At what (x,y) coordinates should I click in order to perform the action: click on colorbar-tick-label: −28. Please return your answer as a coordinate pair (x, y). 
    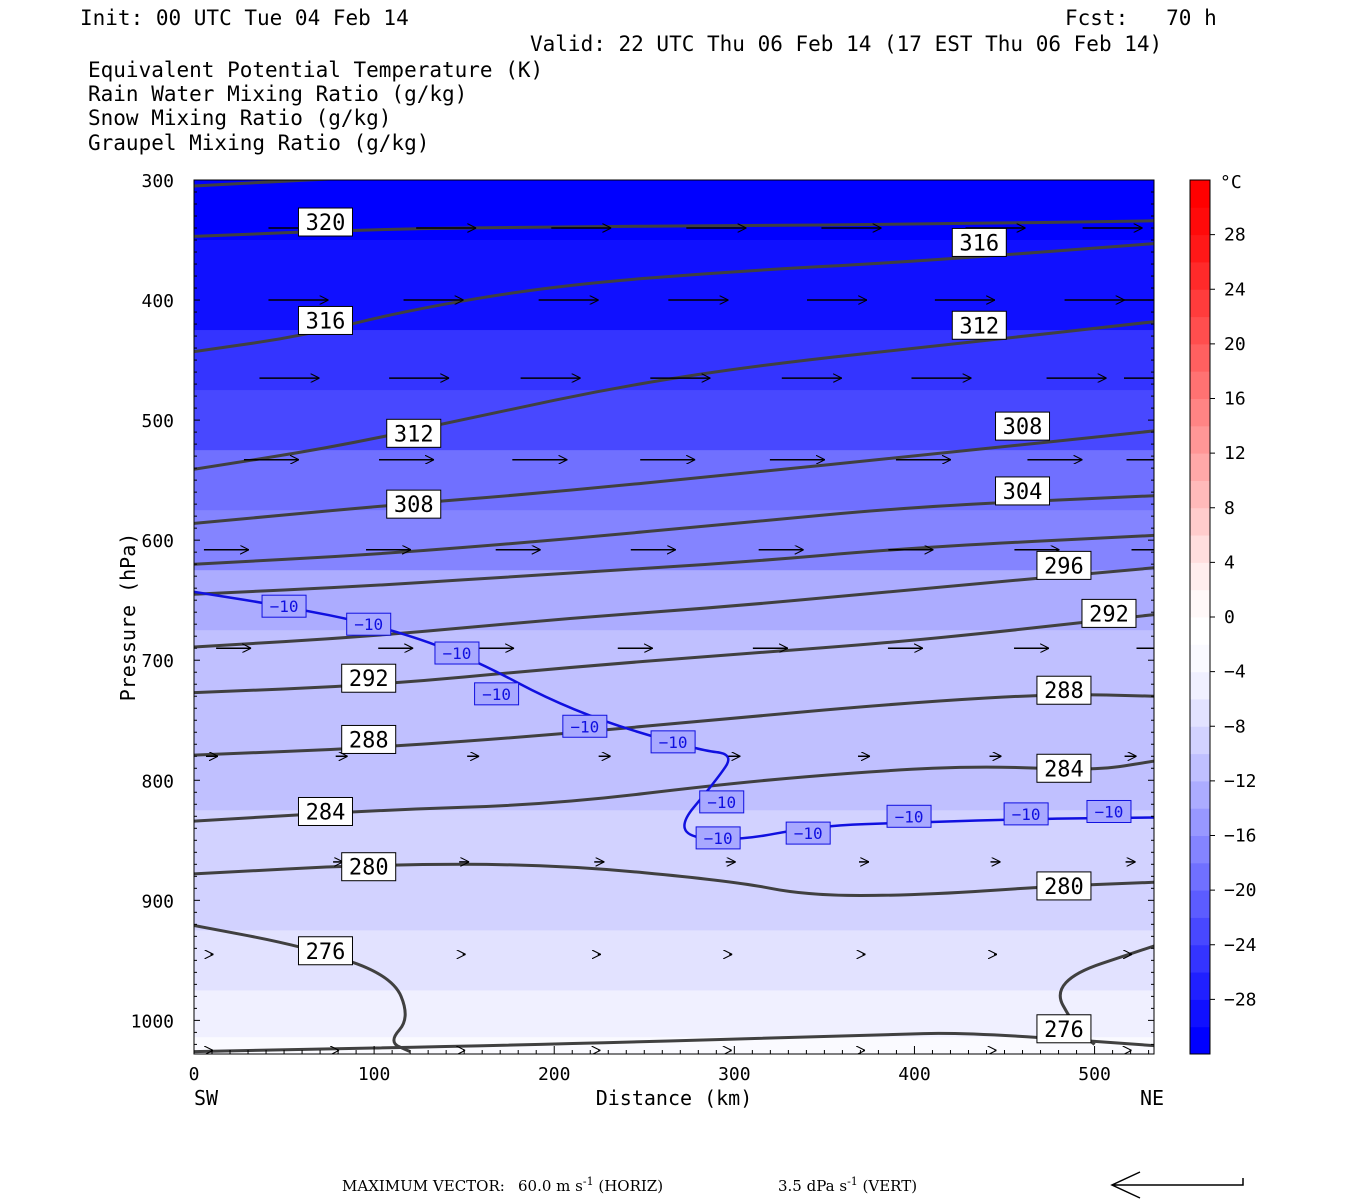
    Looking at the image, I should click on (1240, 999).